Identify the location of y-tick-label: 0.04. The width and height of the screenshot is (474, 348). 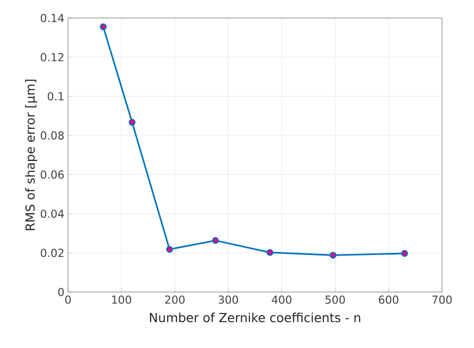
(52, 214).